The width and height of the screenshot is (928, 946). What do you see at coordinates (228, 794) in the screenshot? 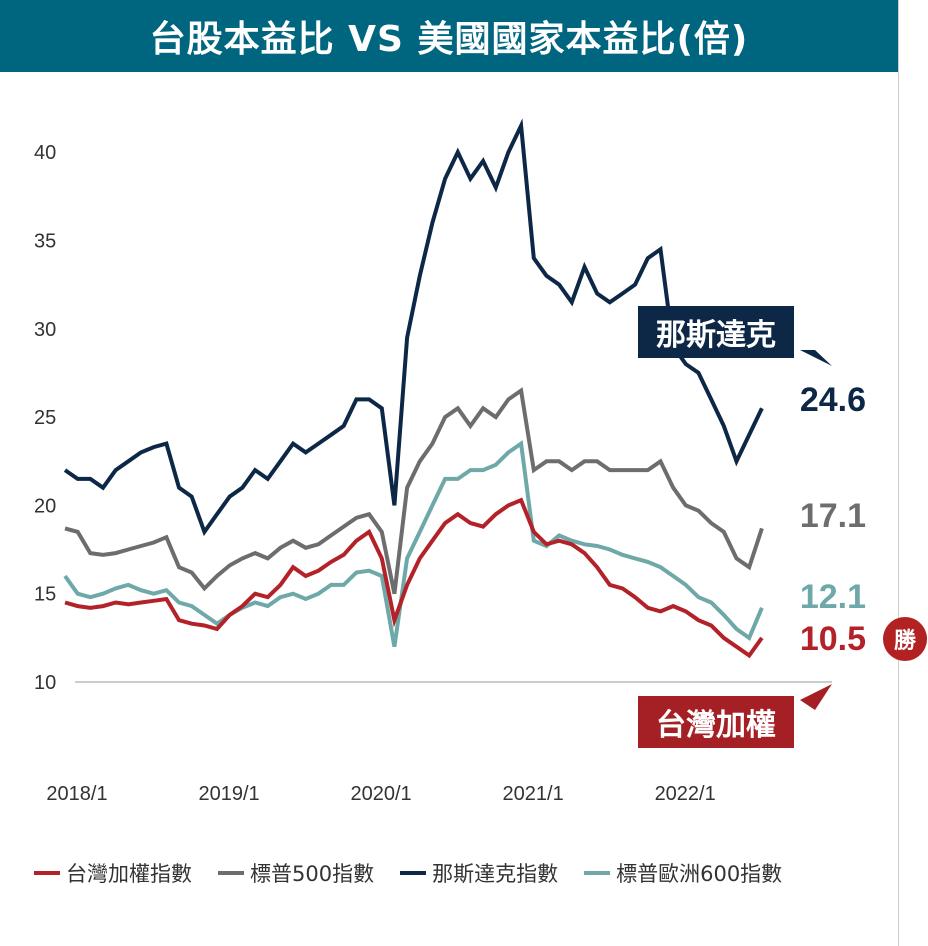
I see `x-tick-label: 2019/1` at bounding box center [228, 794].